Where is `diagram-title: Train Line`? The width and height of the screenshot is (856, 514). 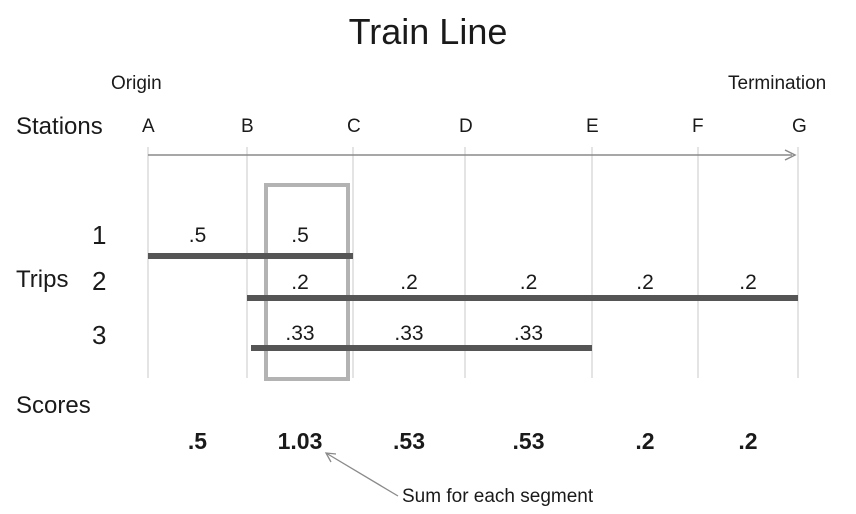
diagram-title: Train Line is located at coordinates (428, 31).